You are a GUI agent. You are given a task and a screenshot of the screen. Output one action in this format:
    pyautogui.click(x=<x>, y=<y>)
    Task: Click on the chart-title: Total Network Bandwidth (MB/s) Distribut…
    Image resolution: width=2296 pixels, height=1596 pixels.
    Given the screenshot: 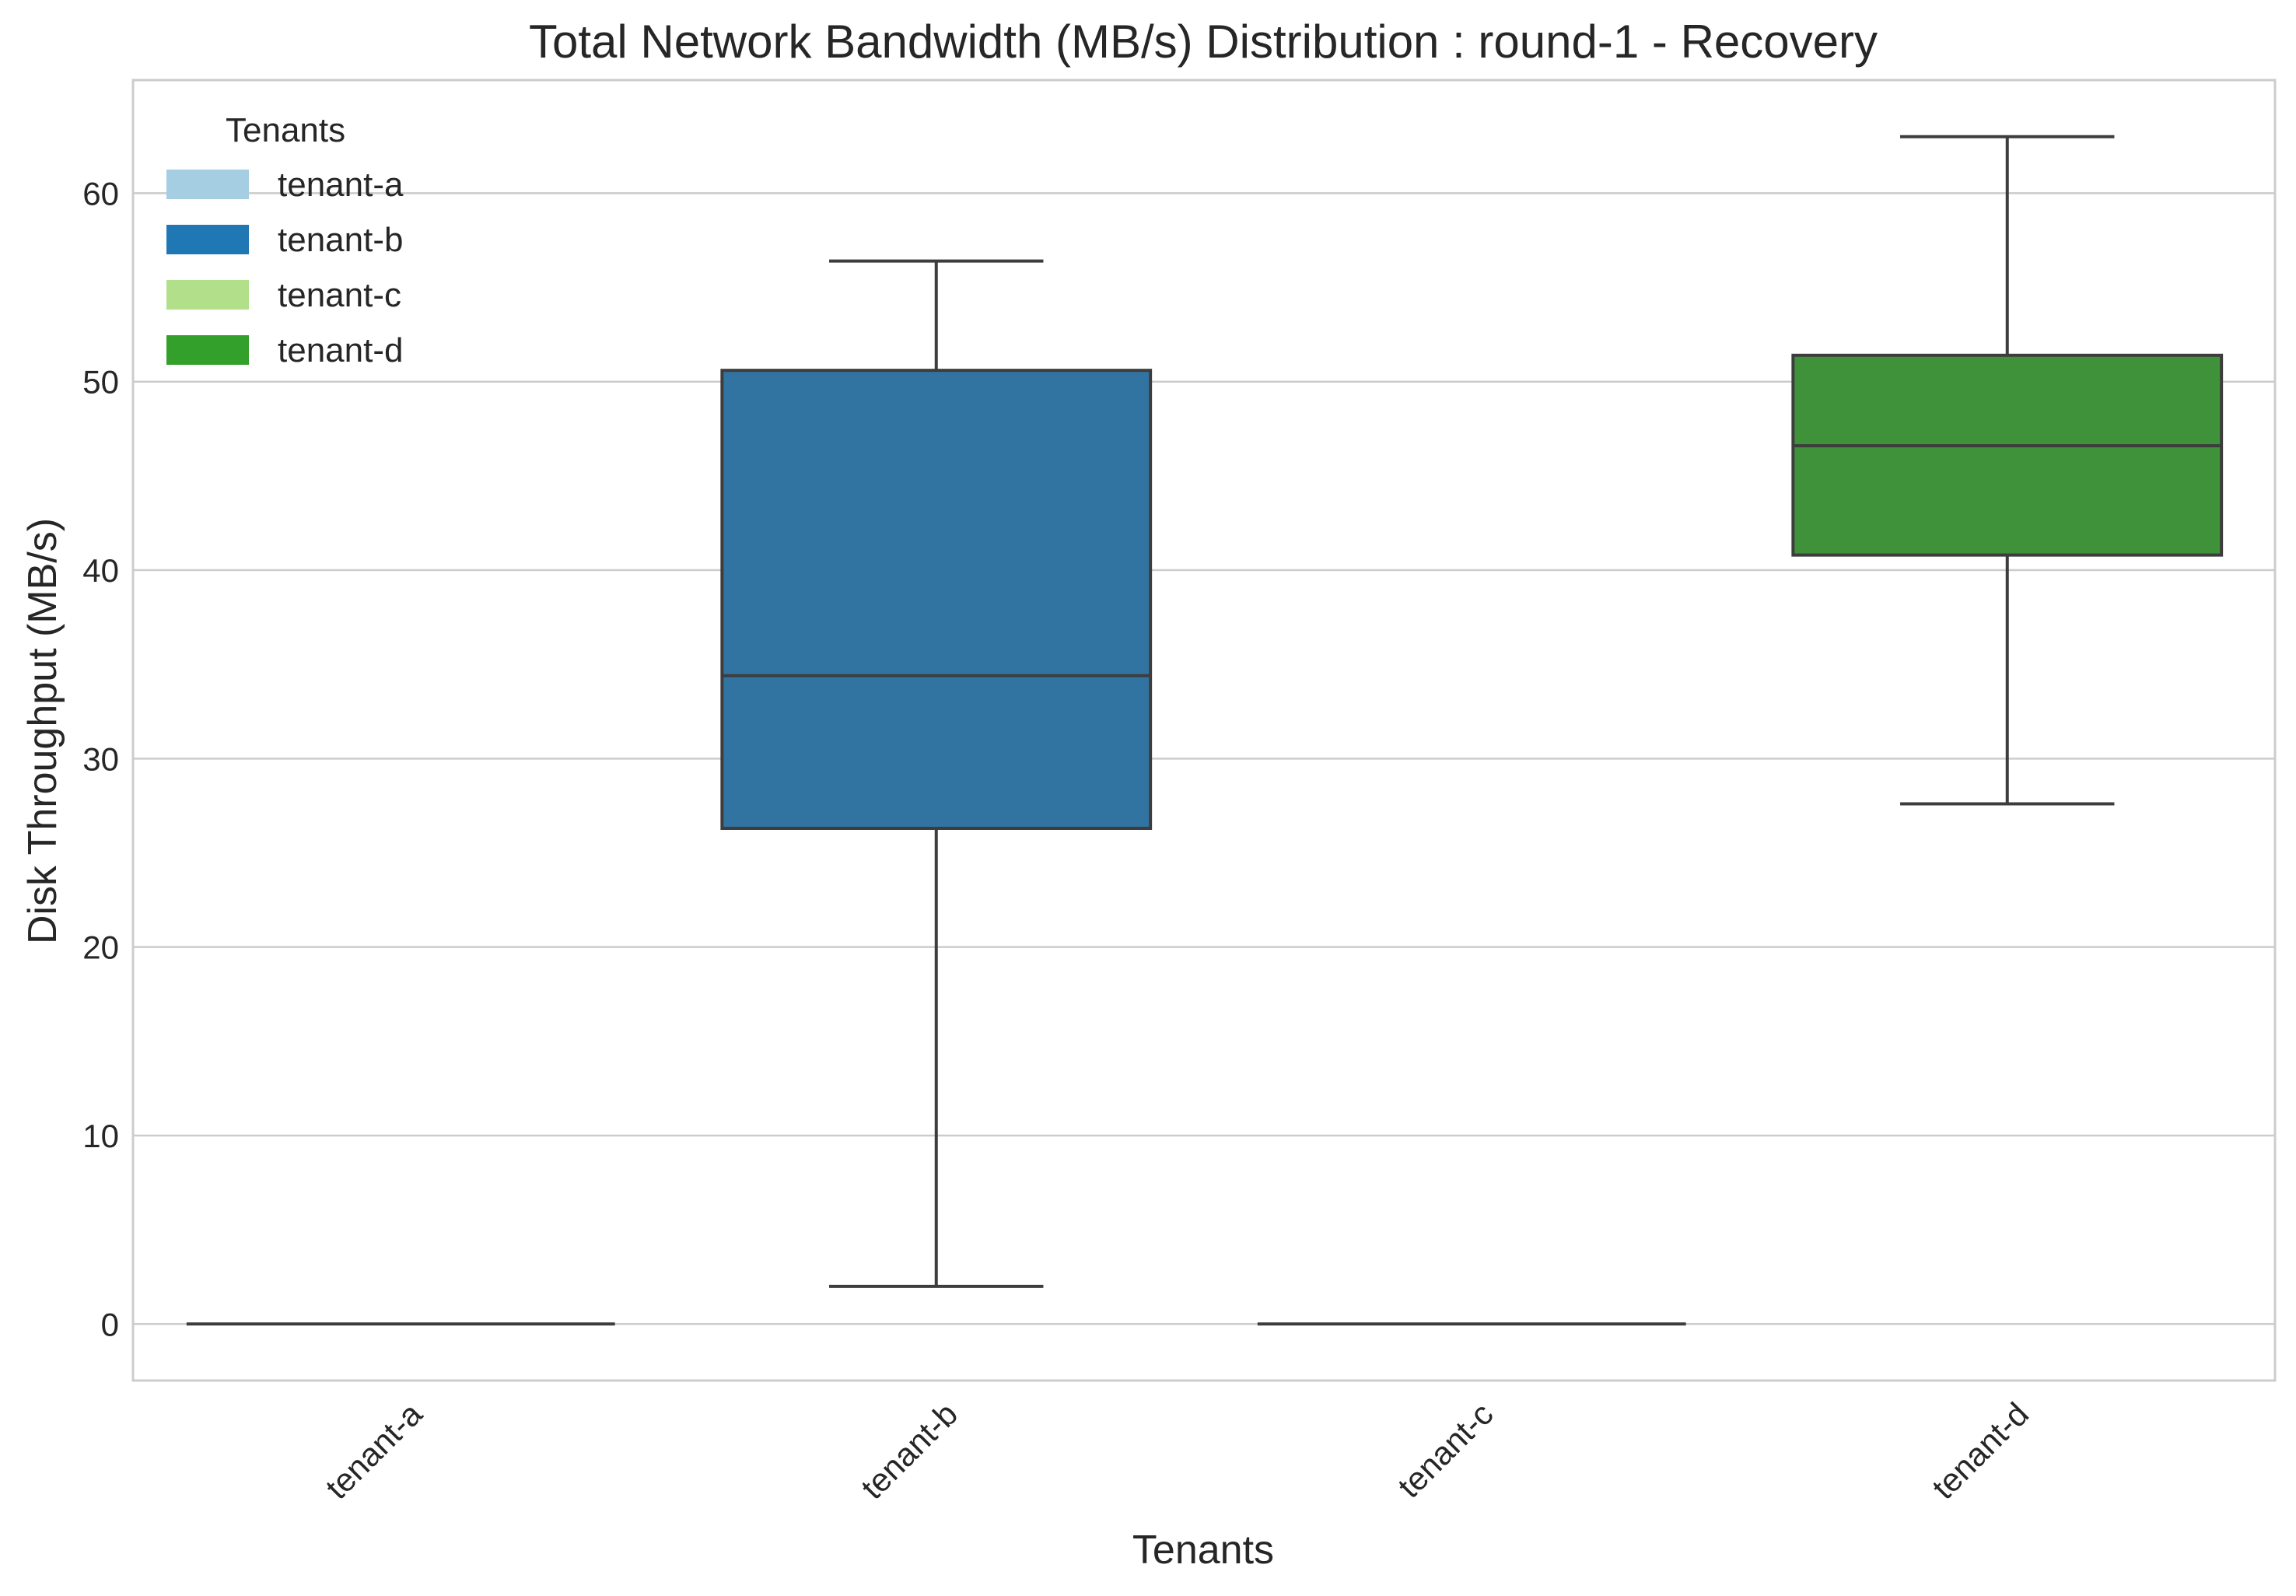 What is the action you would take?
    pyautogui.click(x=1203, y=42)
    